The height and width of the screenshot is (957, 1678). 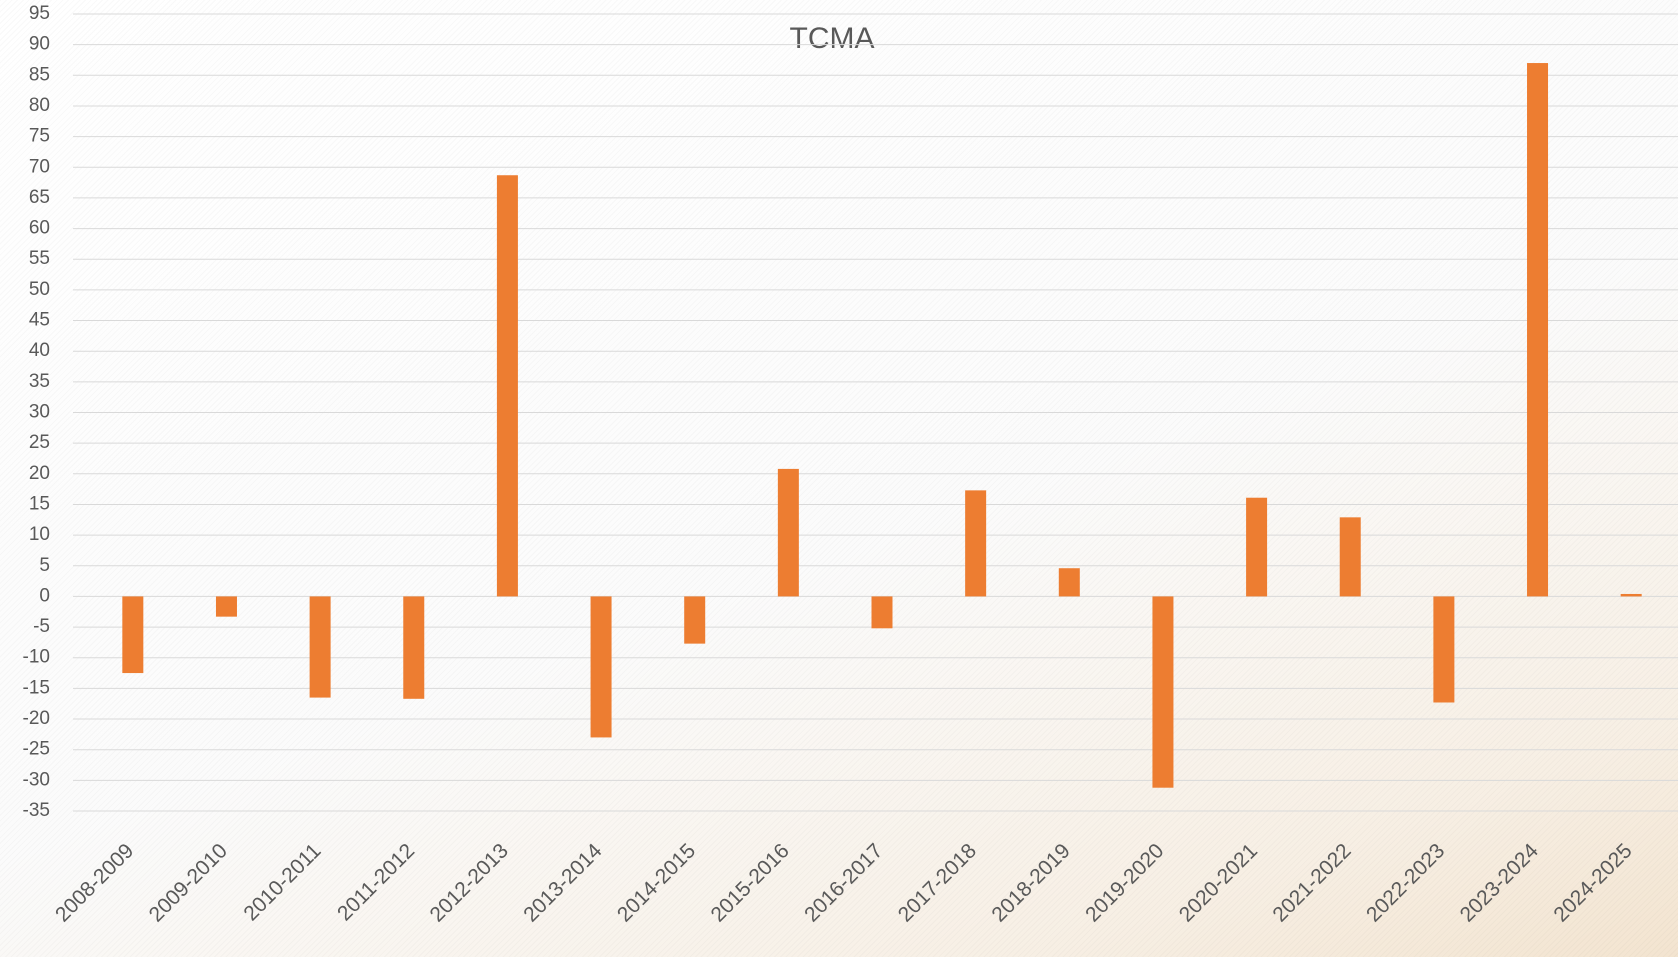 What do you see at coordinates (750, 882) in the screenshot?
I see `x-tick-label: 2015-2016` at bounding box center [750, 882].